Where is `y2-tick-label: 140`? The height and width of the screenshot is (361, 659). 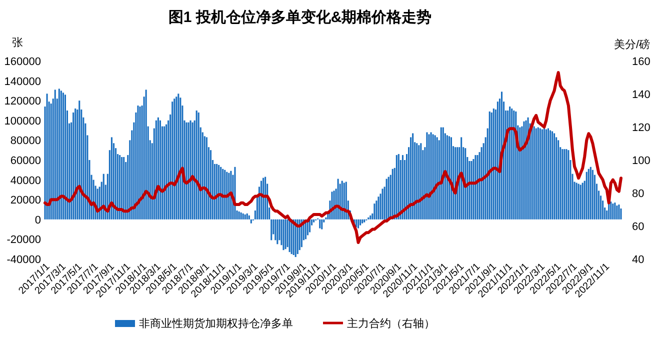
y2-tick-label: 140 is located at coordinates (641, 95).